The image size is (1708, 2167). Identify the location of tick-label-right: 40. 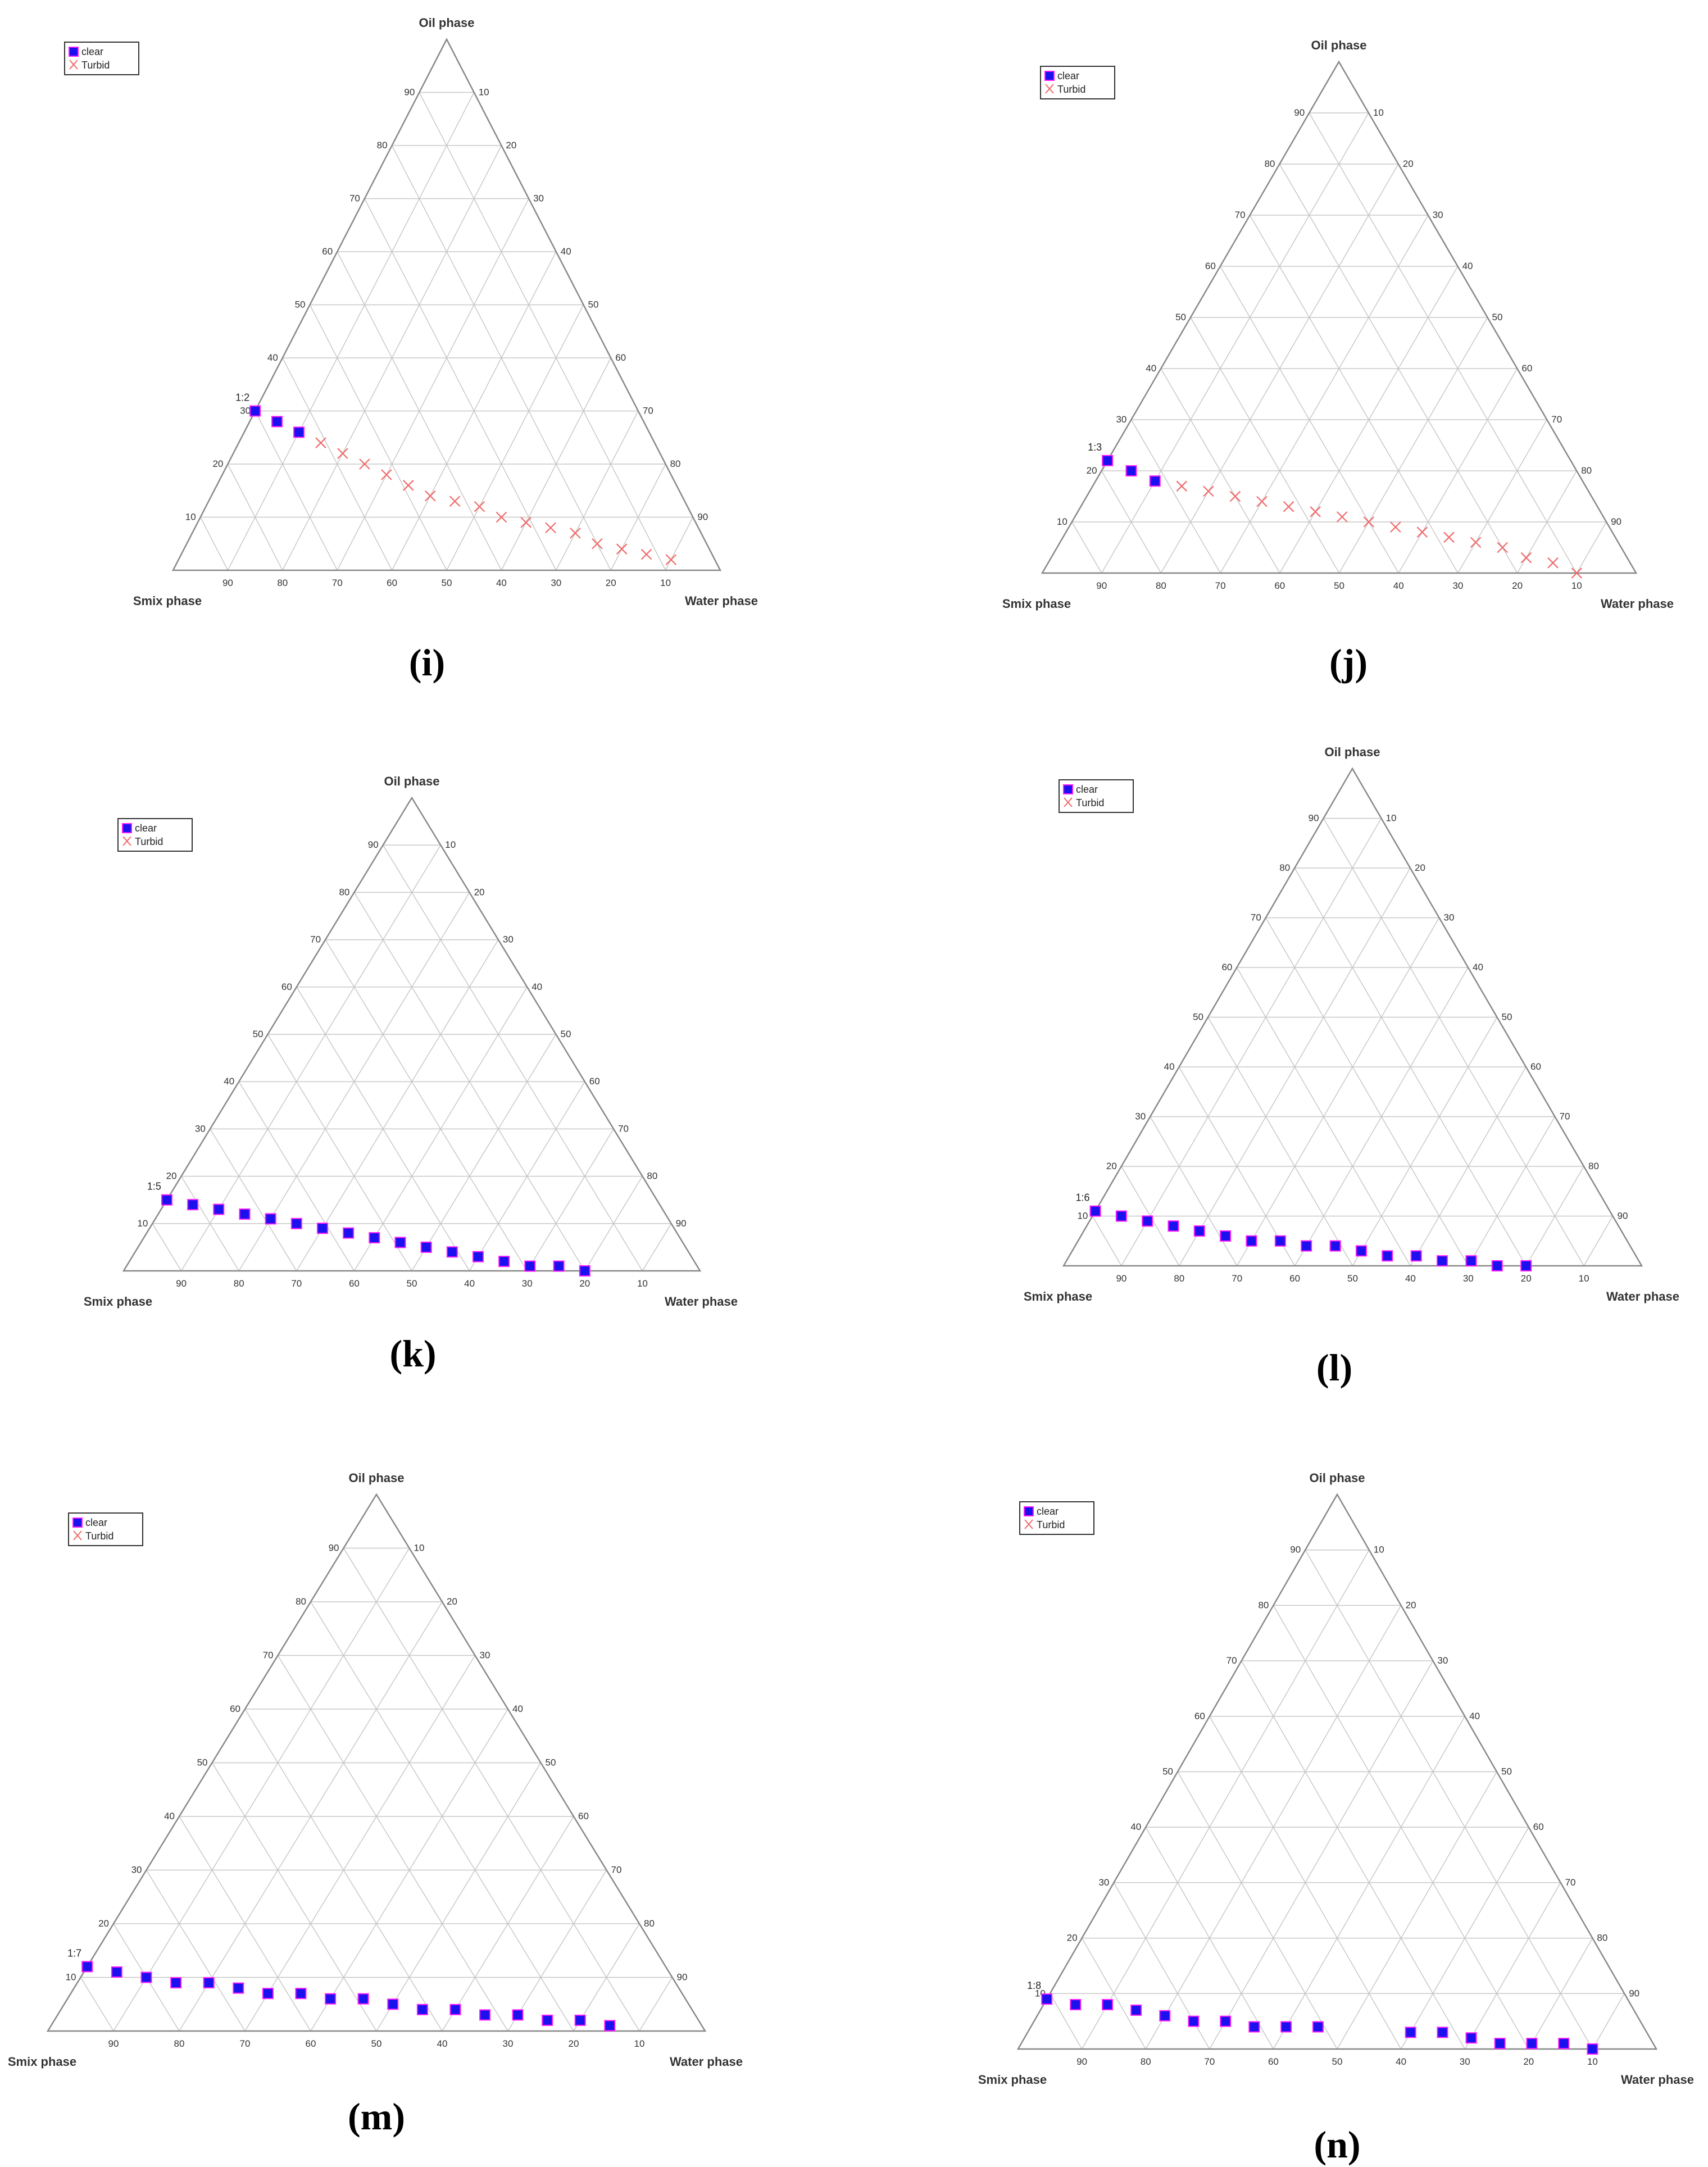
(1467, 266).